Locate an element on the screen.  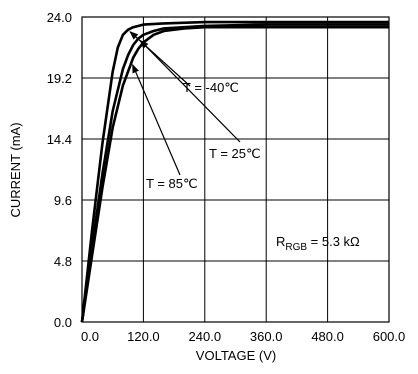
resistor-label-prefix: R is located at coordinates (280, 241).